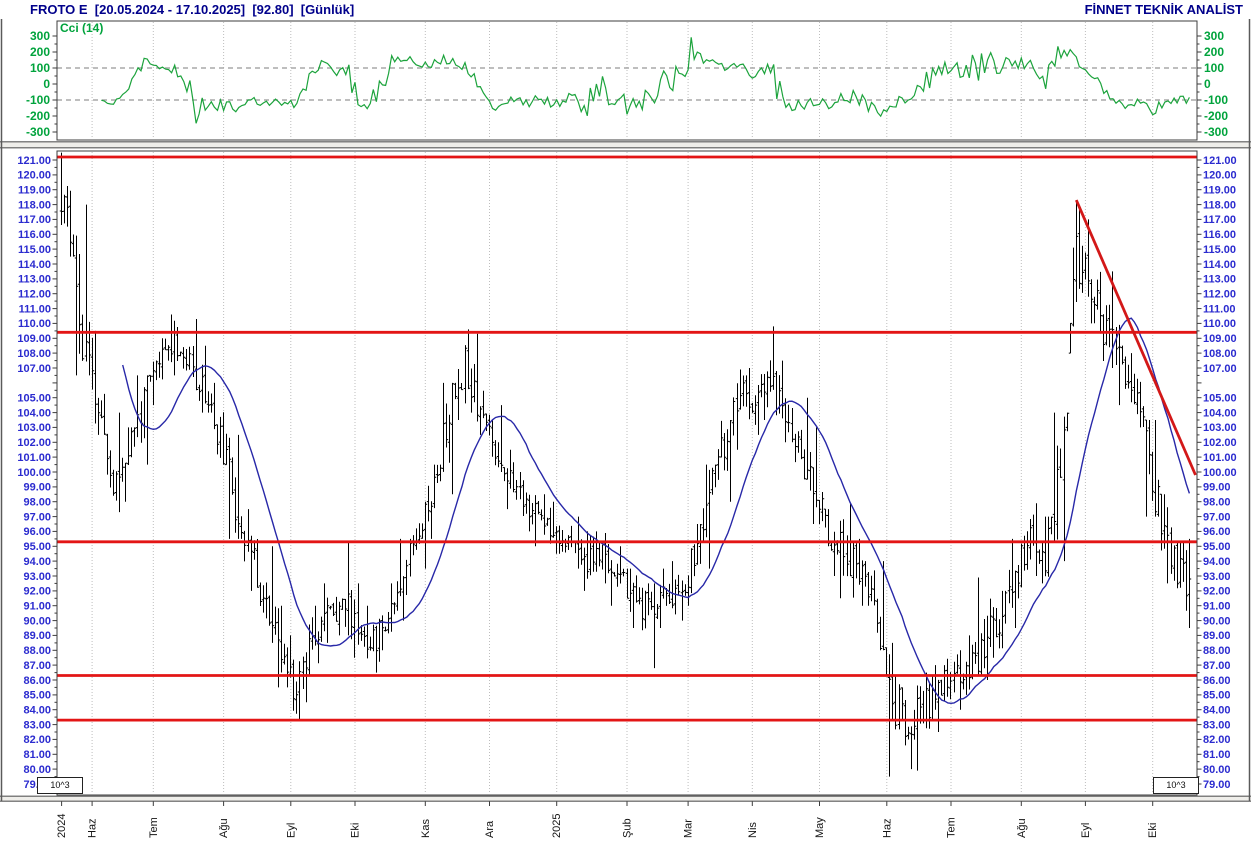 The height and width of the screenshot is (841, 1251). I want to click on svg-text: 119.00, so click(1219, 191).